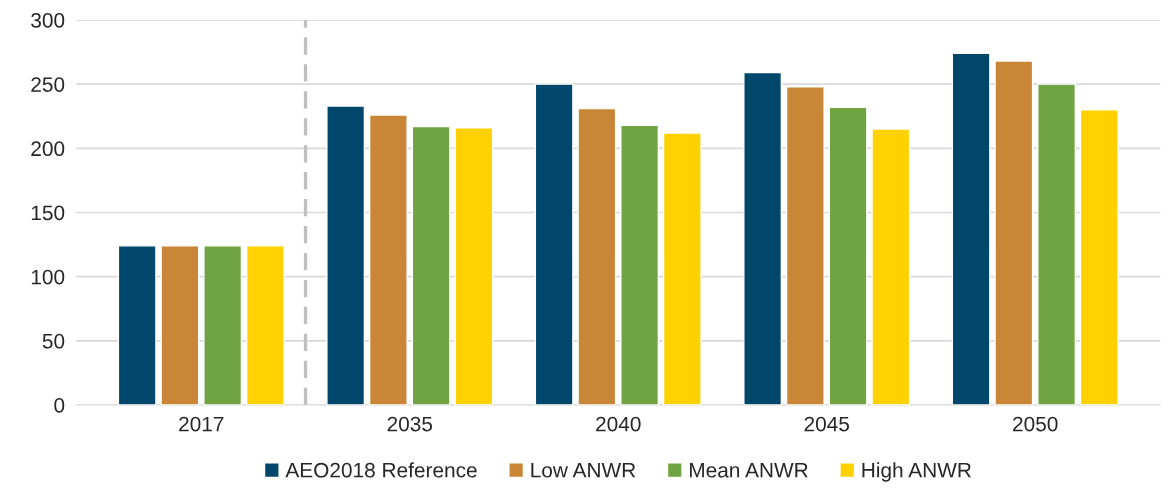 The height and width of the screenshot is (500, 1172). I want to click on y-tick-label: 50, so click(53, 341).